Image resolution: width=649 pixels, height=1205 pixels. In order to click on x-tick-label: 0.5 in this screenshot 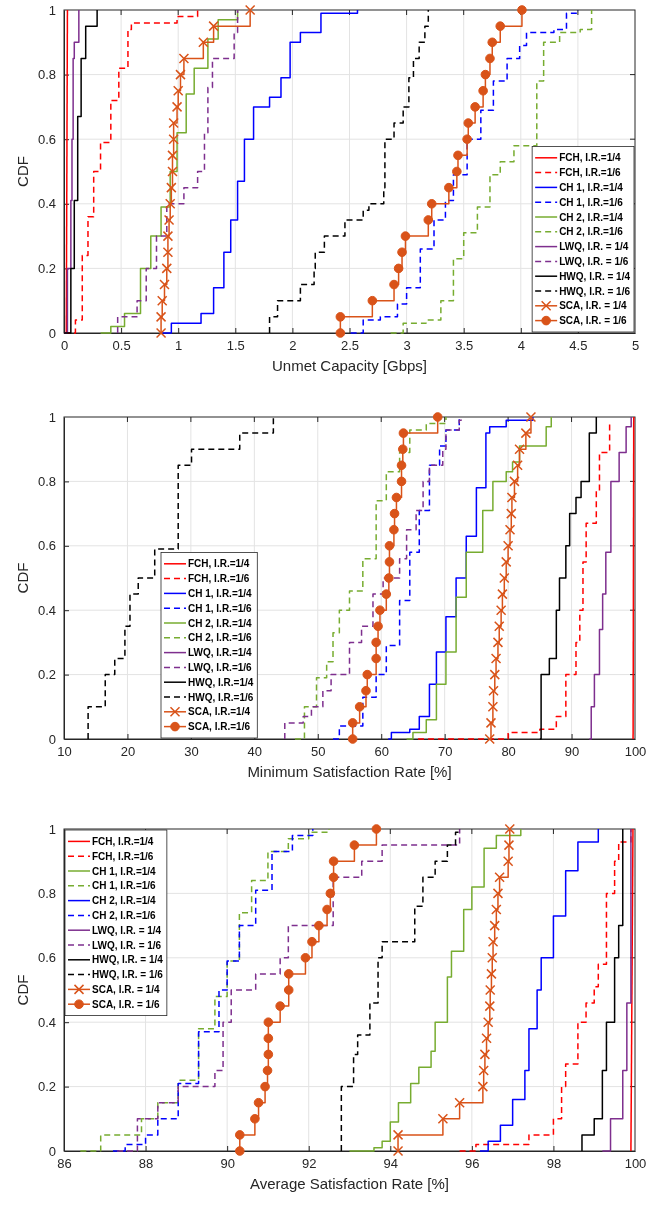, I will do `click(121, 346)`.